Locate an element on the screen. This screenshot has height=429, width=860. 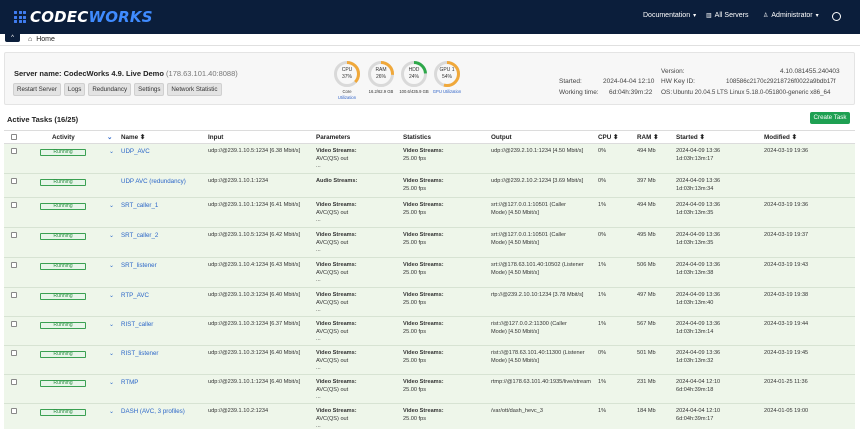
ram-gauge-name: RAM is located at coordinates (381, 70).